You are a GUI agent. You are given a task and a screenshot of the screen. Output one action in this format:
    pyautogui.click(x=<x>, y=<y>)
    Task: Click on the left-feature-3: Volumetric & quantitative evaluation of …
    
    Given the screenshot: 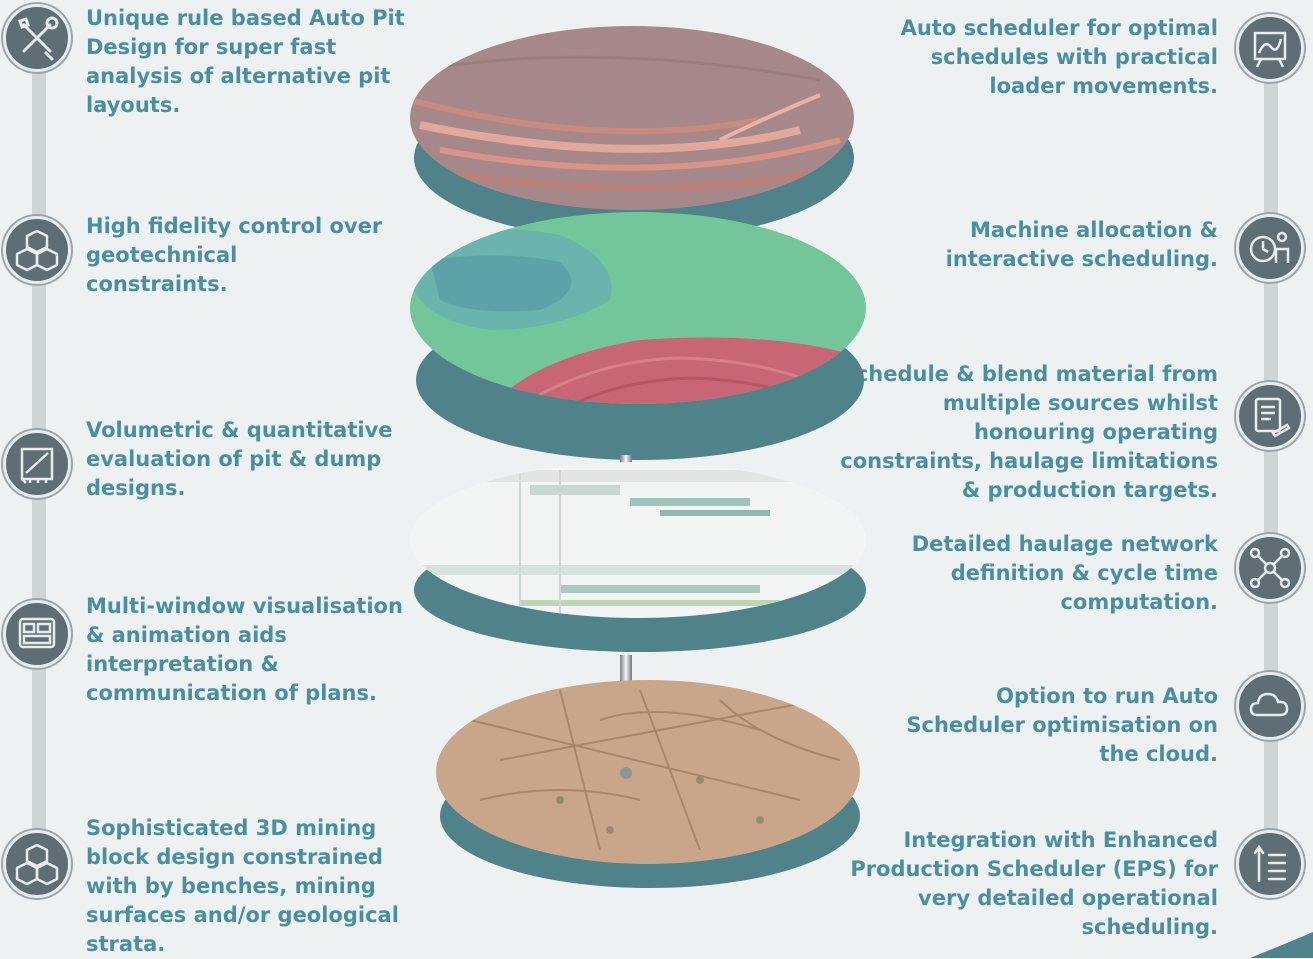 What is the action you would take?
    pyautogui.click(x=239, y=459)
    